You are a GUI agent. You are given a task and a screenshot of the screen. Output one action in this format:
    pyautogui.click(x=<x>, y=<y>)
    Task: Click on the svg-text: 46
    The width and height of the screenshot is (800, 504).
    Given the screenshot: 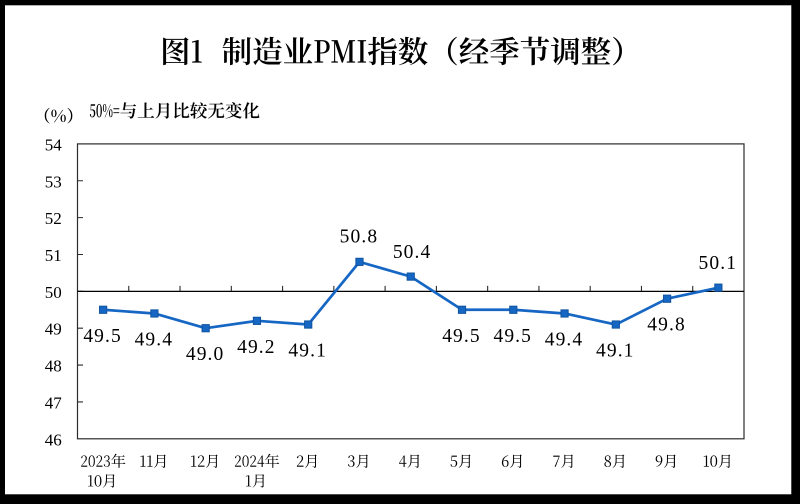 What is the action you would take?
    pyautogui.click(x=53, y=439)
    